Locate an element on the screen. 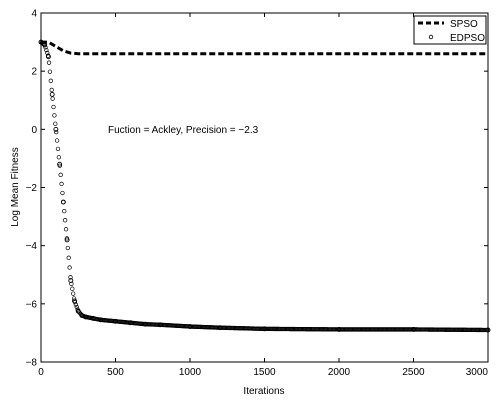 This screenshot has height=402, width=496. x-tick-label: 3000 is located at coordinates (477, 372).